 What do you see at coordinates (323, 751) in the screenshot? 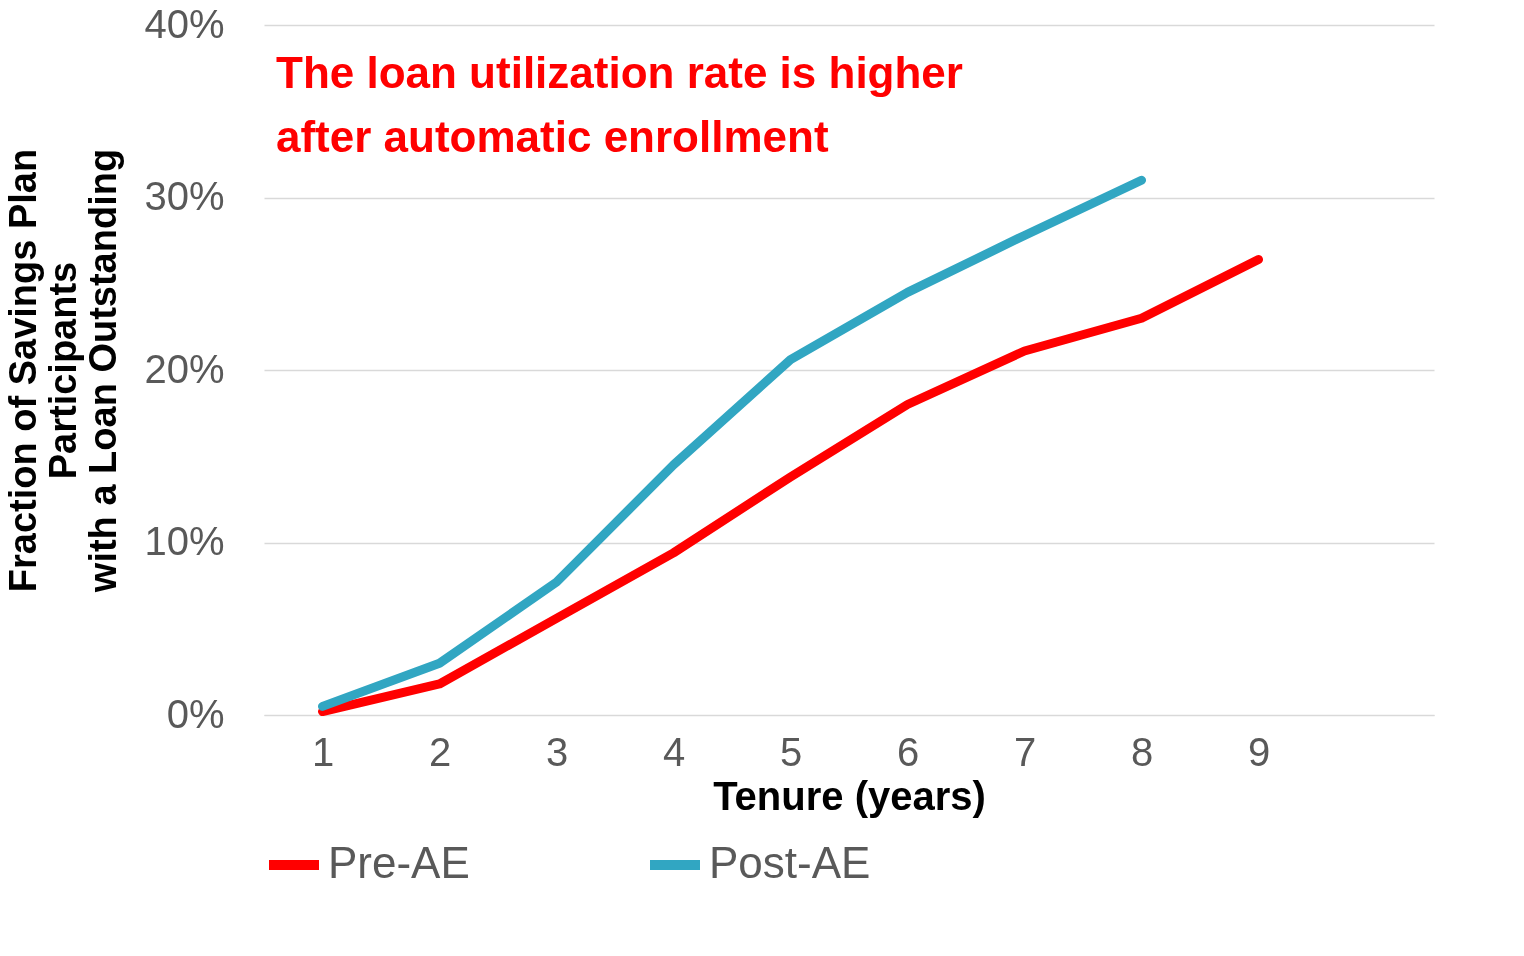
I see `x-tick-label: 1` at bounding box center [323, 751].